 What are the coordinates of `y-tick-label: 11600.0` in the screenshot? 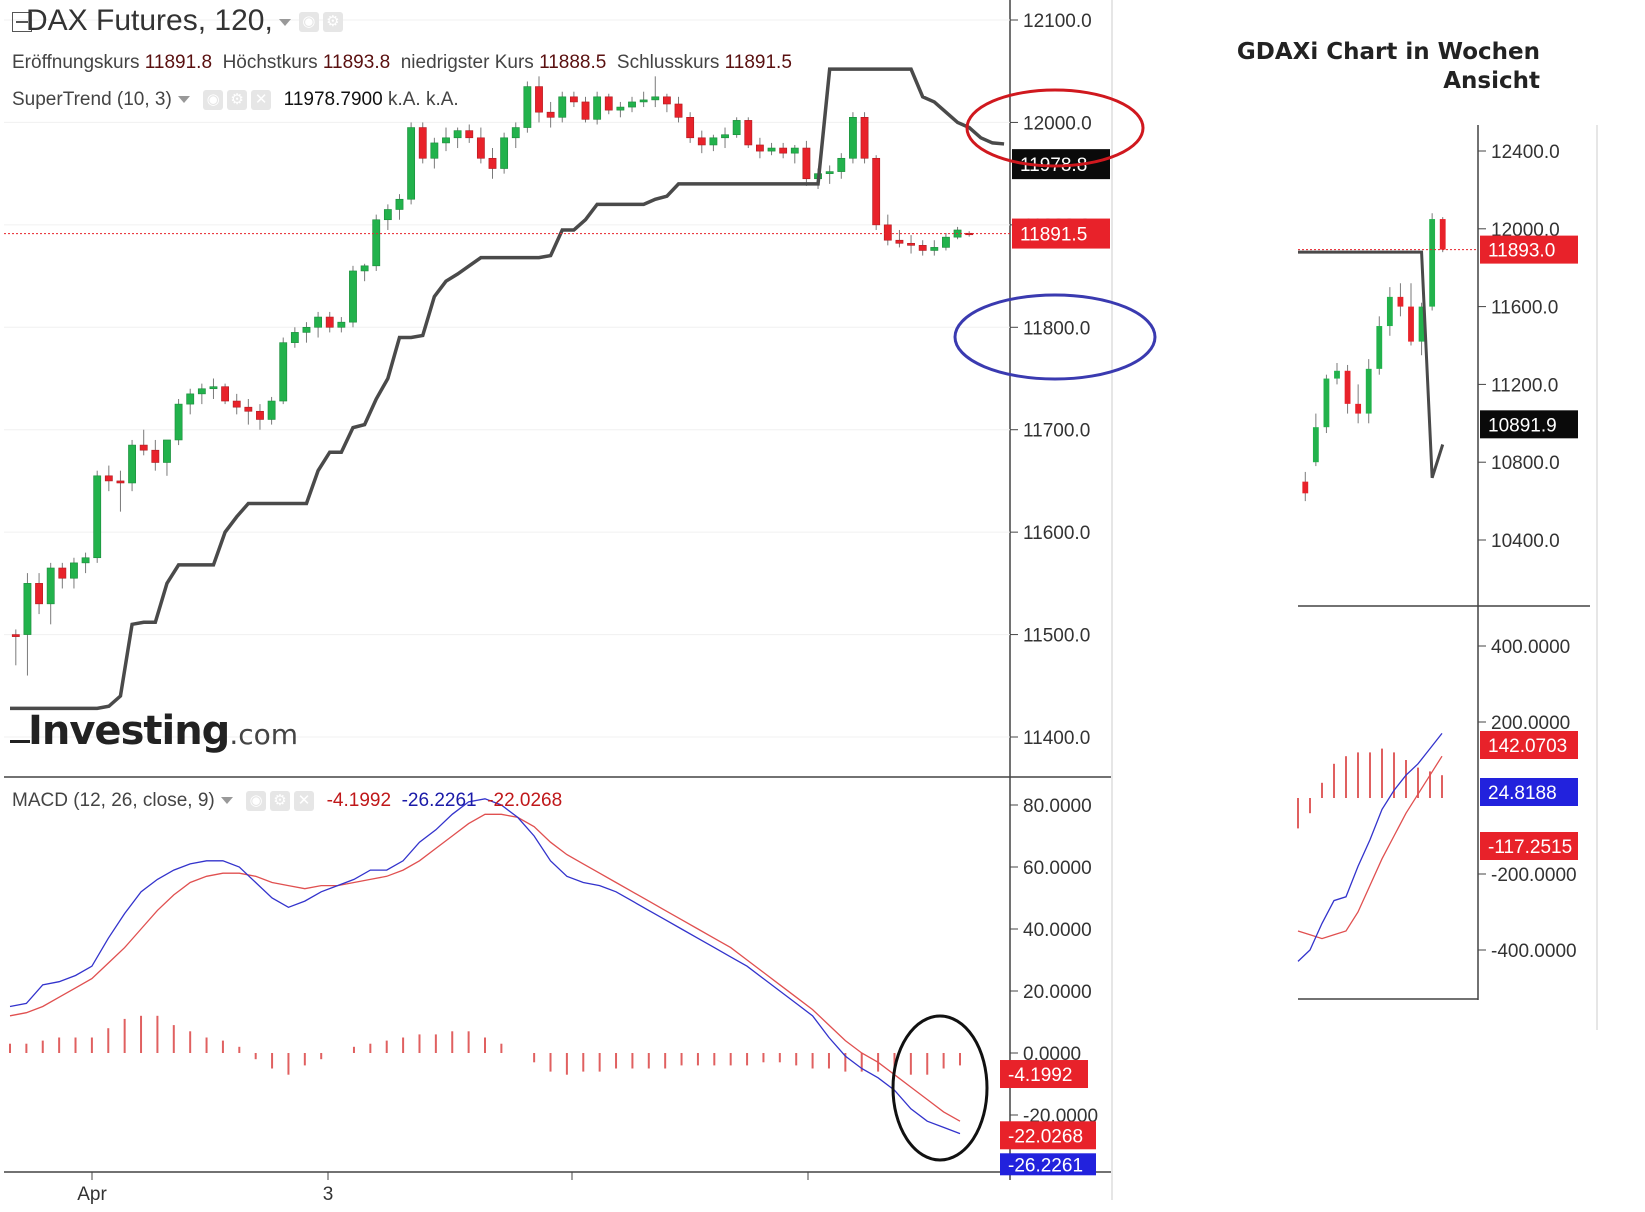 It's located at (1056, 533).